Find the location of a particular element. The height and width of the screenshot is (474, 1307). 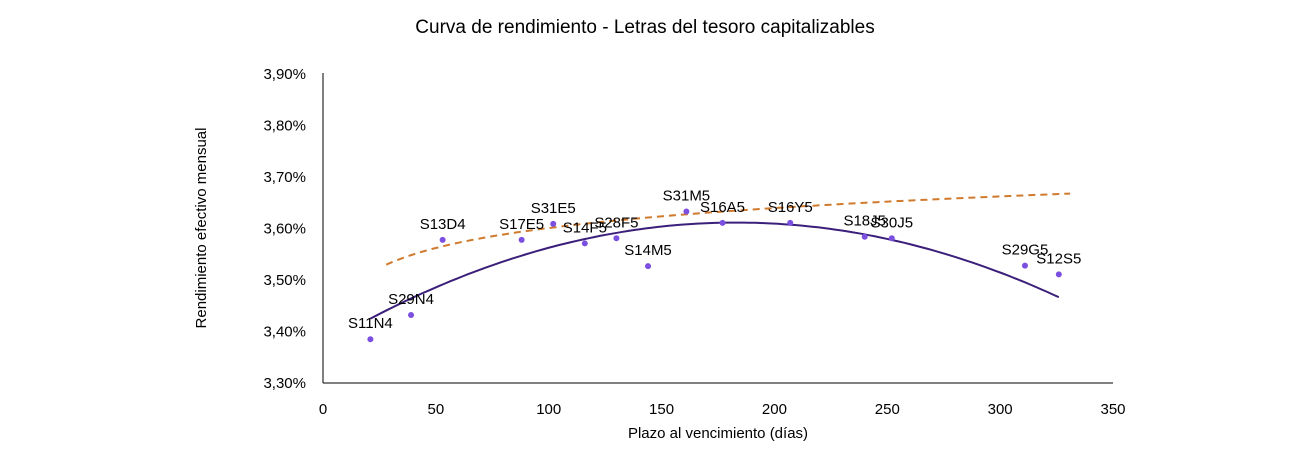

data-label: S16Y5 is located at coordinates (790, 207).